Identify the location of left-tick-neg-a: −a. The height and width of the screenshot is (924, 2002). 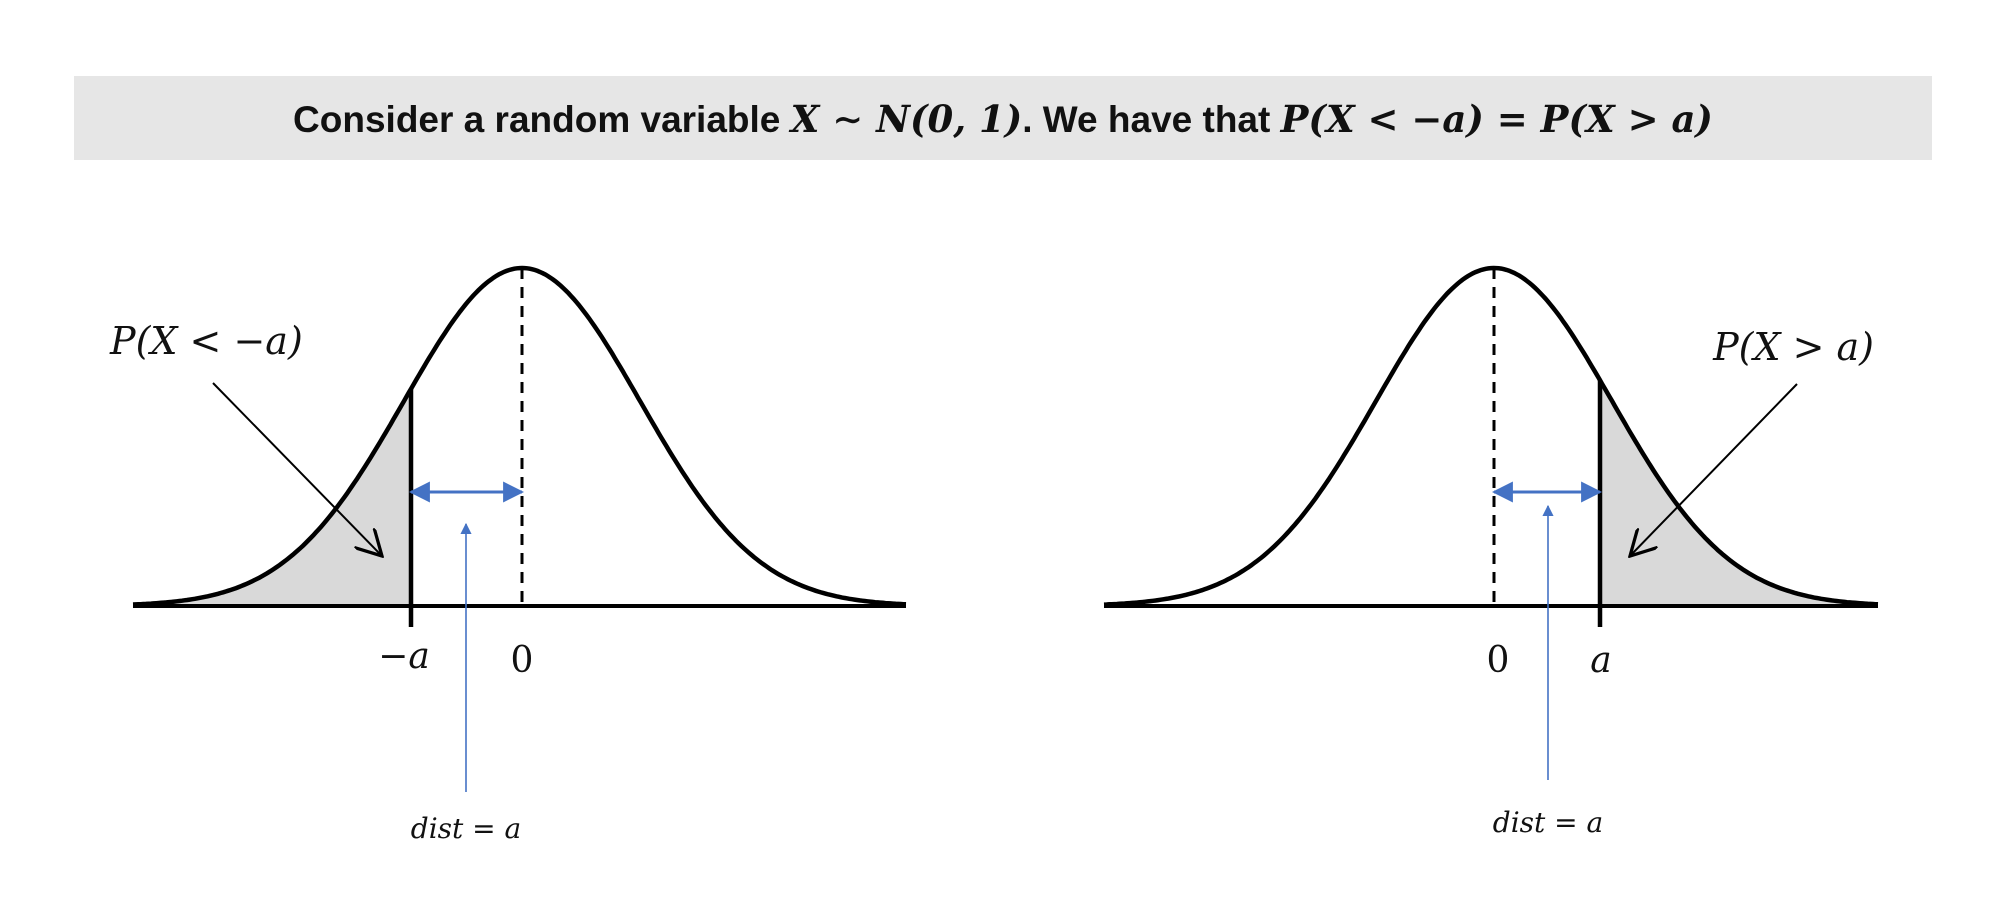
(404, 656).